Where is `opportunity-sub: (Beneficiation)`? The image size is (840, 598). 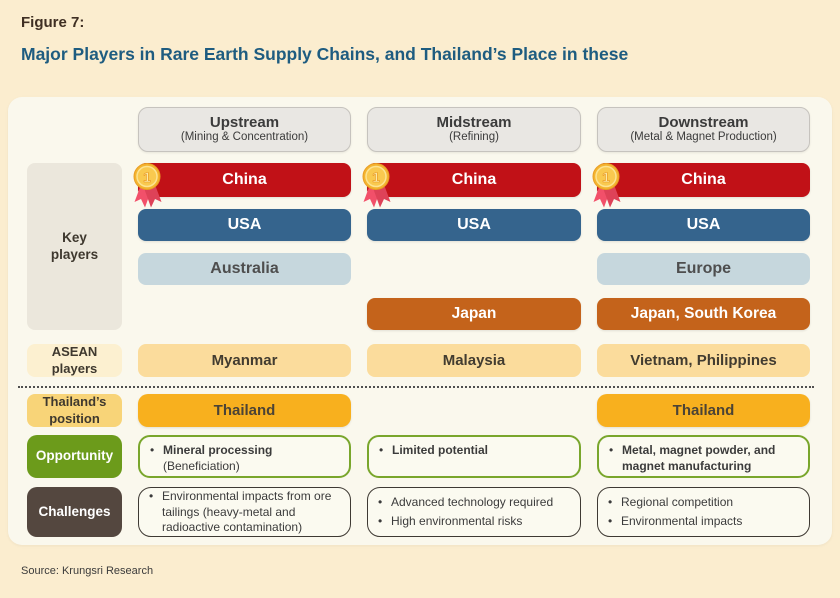
opportunity-sub: (Beneficiation) is located at coordinates (201, 465).